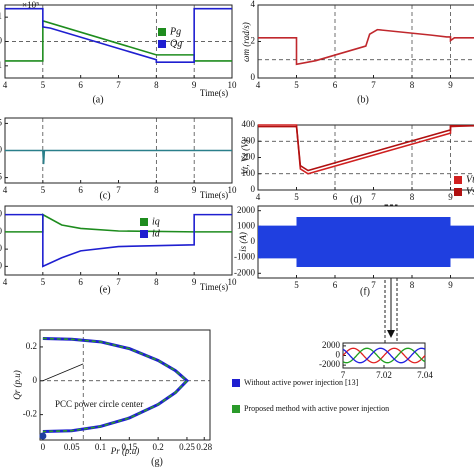 This screenshot has height=474, width=474. I want to click on y-tick-label: 49.95, so click(1, 177).